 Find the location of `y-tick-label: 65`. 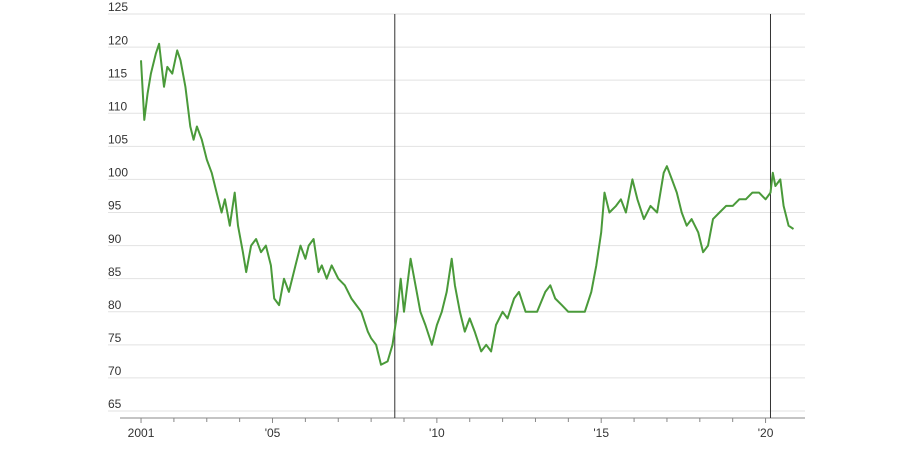

y-tick-label: 65 is located at coordinates (115, 404).